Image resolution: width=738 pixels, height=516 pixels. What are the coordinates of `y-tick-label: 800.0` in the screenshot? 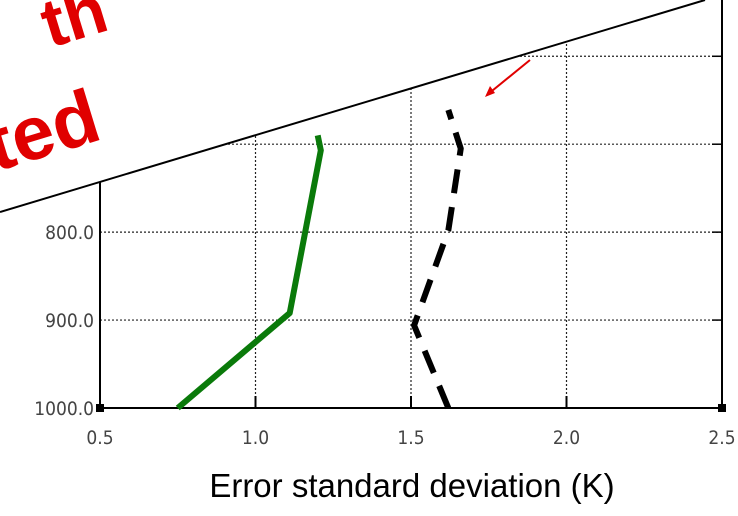 It's located at (69, 233).